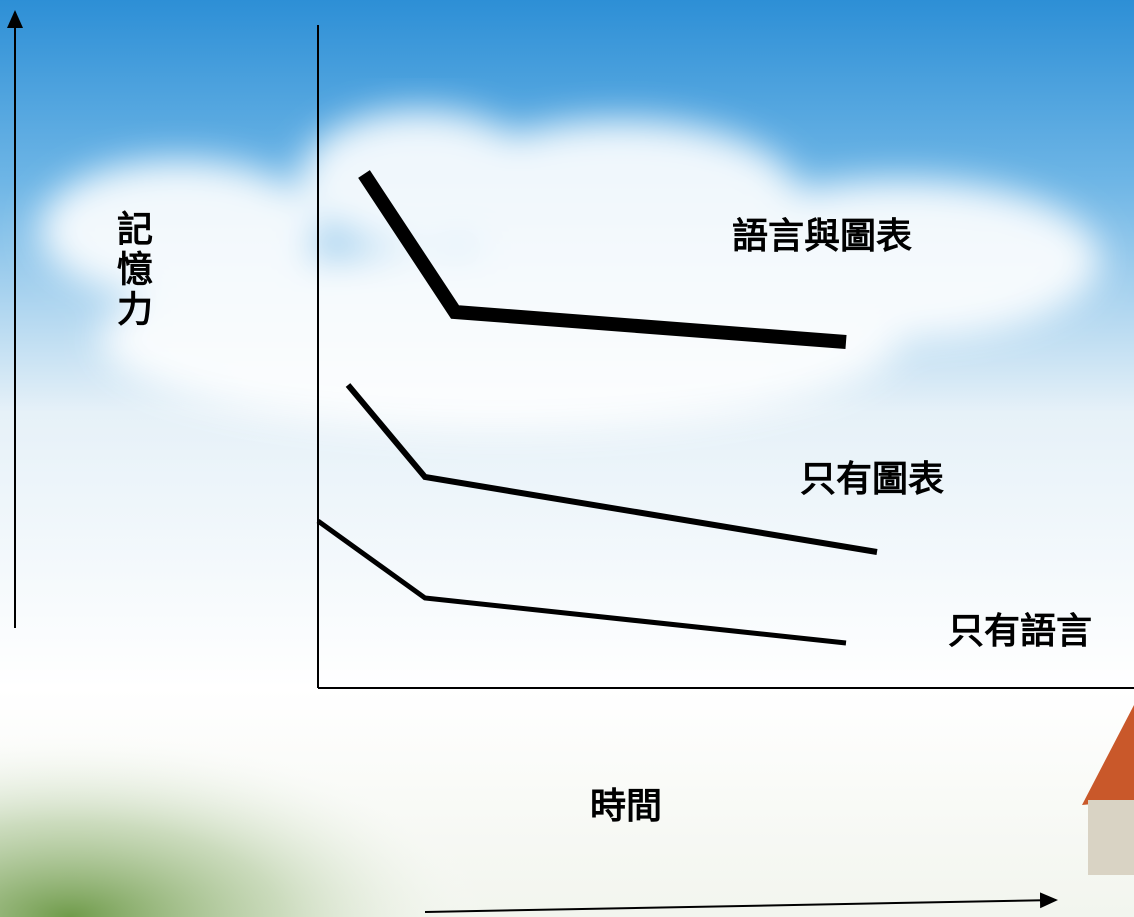 This screenshot has width=1134, height=917. What do you see at coordinates (611, 469) in the screenshot?
I see `curve-chart` at bounding box center [611, 469].